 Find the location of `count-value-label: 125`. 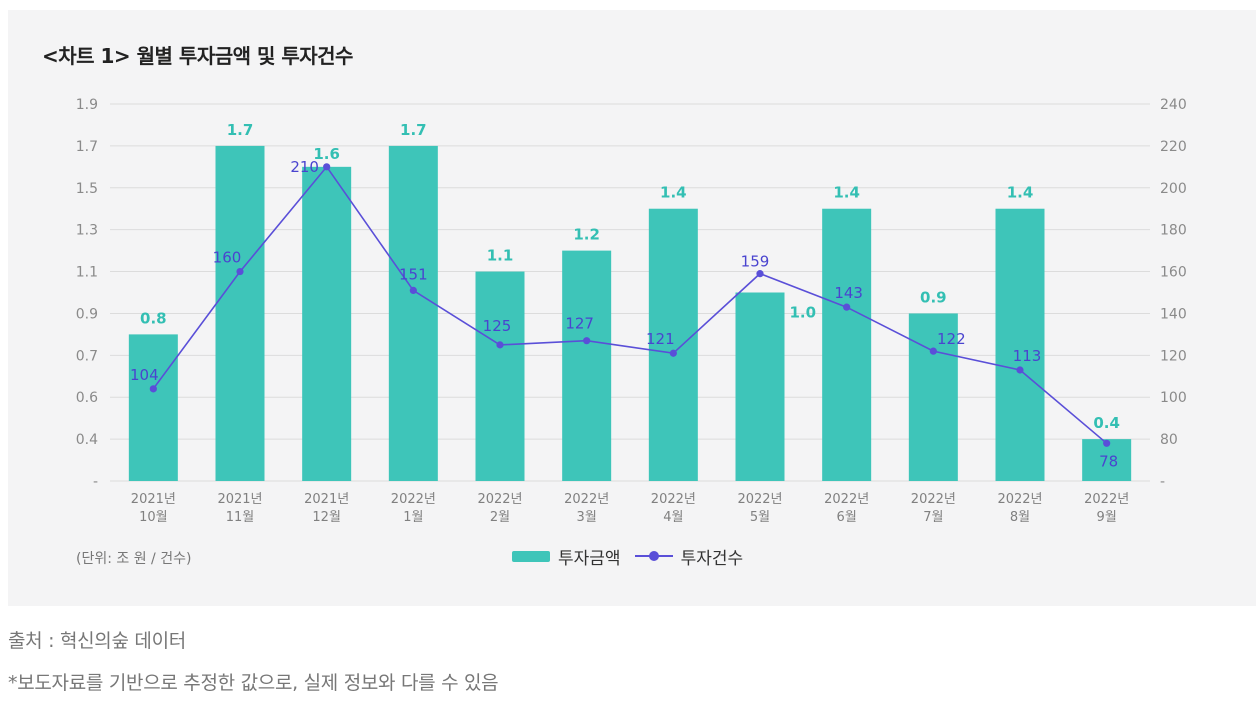

count-value-label: 125 is located at coordinates (497, 326).